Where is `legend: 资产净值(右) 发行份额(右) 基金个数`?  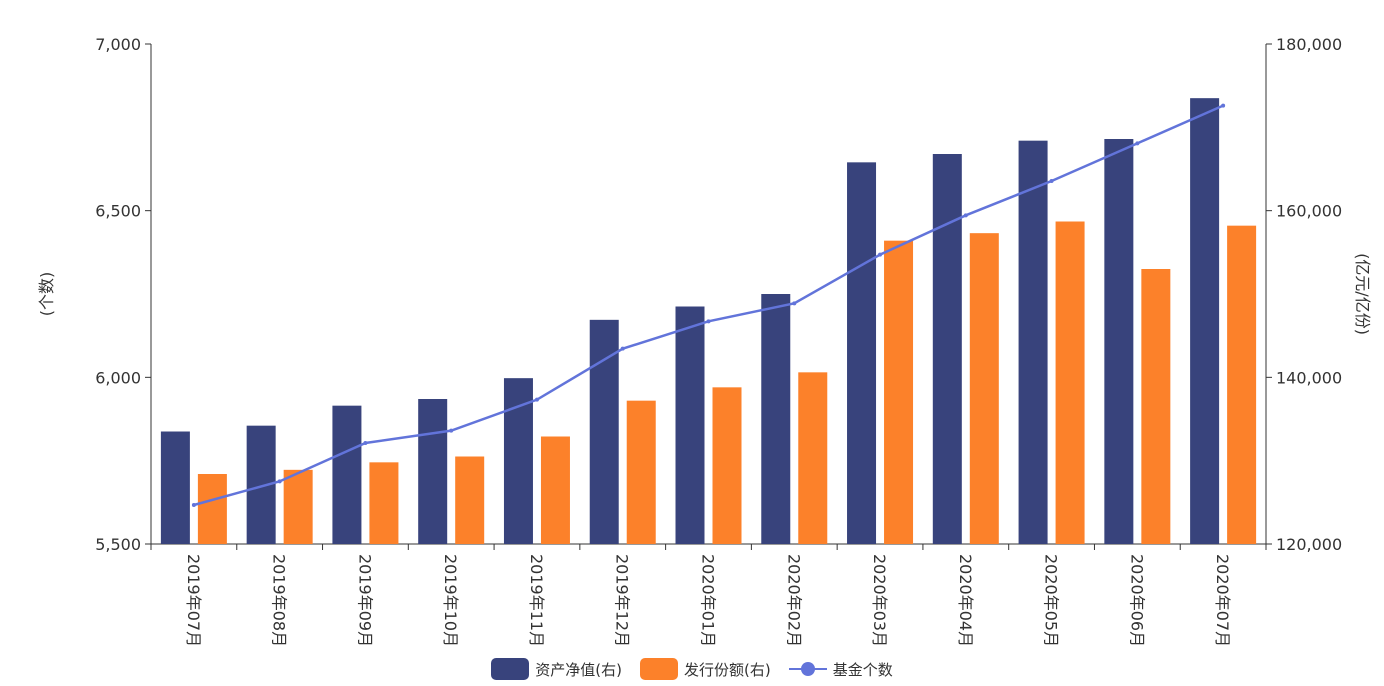
legend: 资产净值(右) 发行份额(右) 基金个数 is located at coordinates (692, 669).